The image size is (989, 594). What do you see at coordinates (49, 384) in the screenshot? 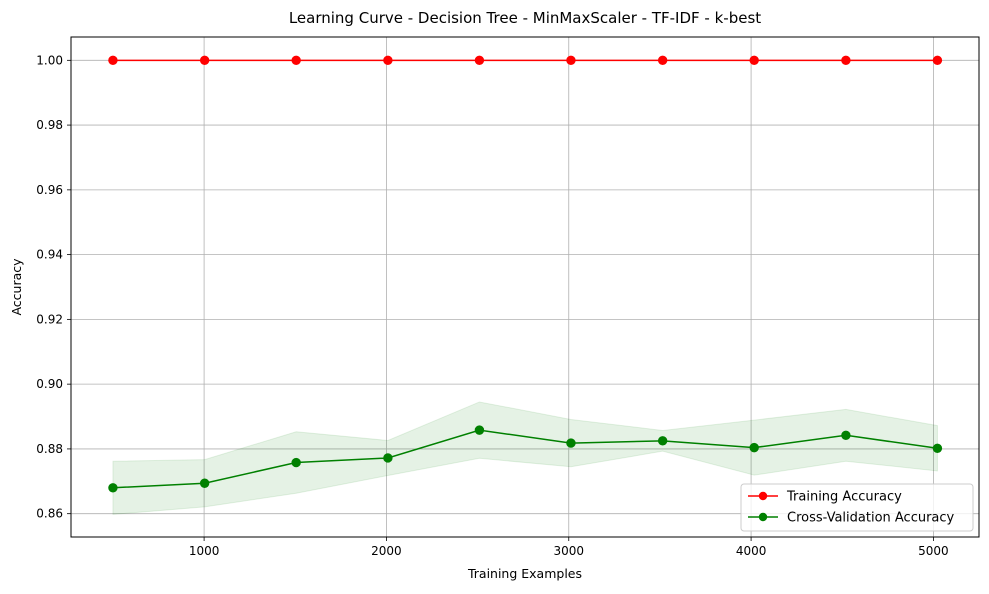
I see `y-tick-label: 0.90` at bounding box center [49, 384].